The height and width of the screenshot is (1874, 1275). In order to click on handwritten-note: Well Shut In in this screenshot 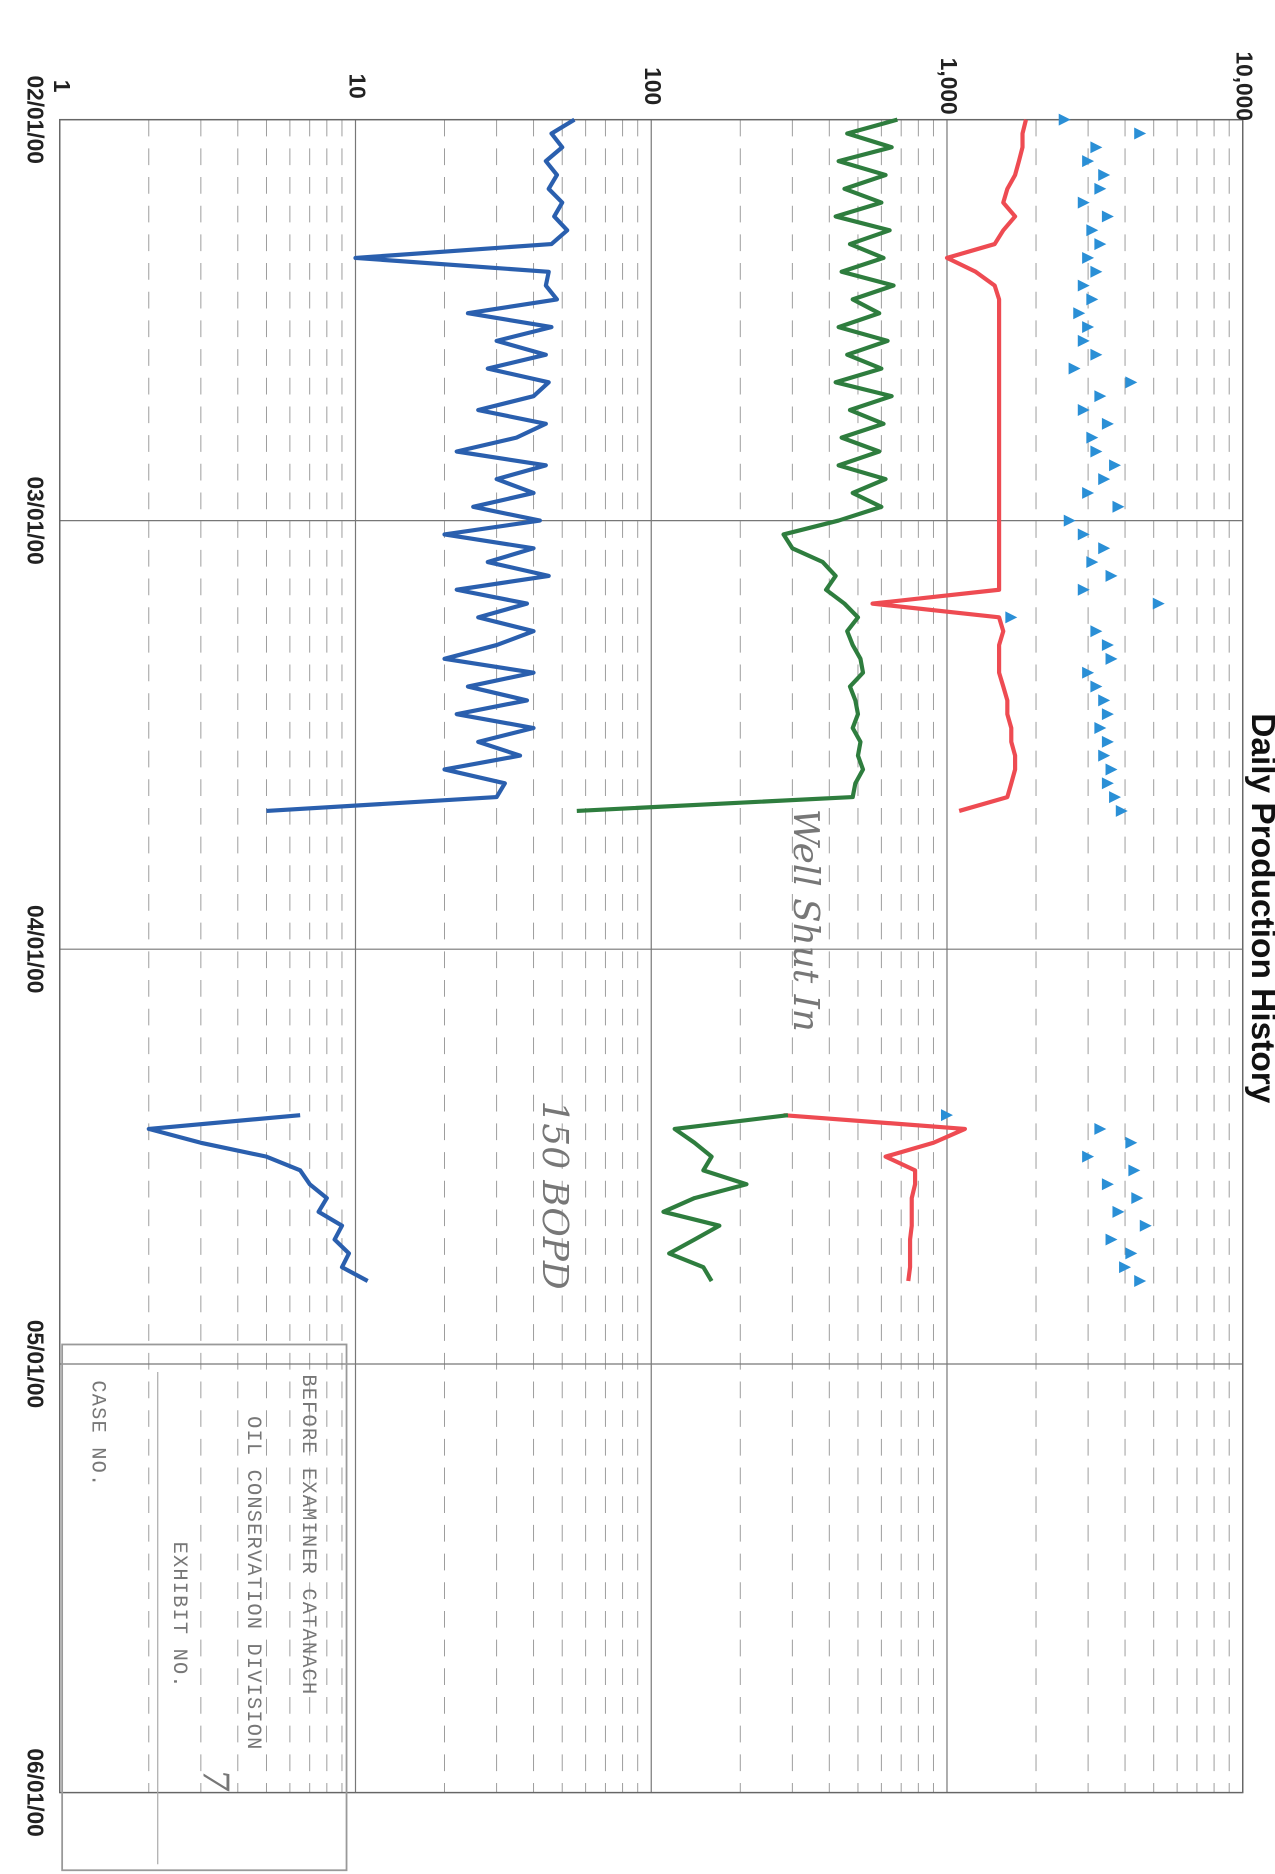, I will do `click(805, 920)`.